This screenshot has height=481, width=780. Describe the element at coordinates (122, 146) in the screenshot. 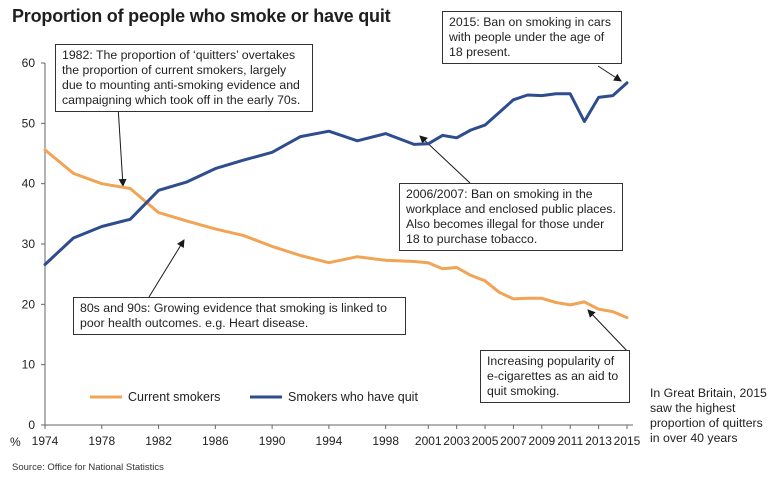

I see `arrow-1982` at that location.